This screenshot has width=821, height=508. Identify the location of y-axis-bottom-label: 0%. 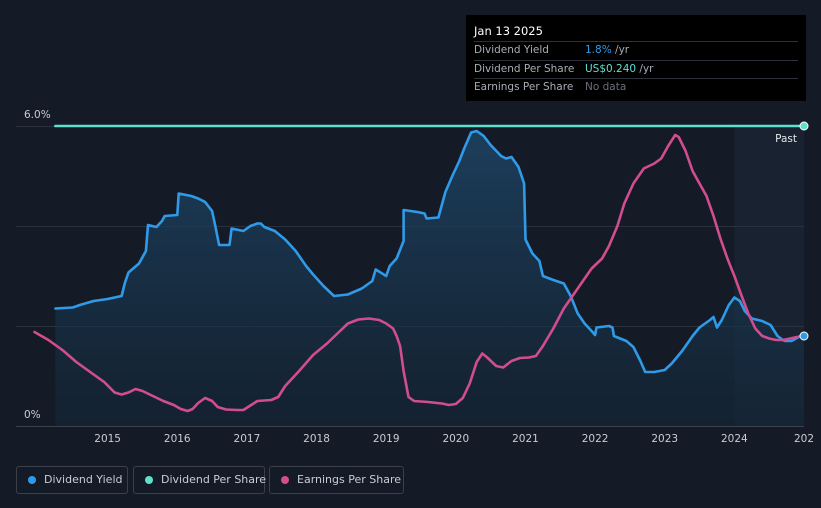
(32, 415).